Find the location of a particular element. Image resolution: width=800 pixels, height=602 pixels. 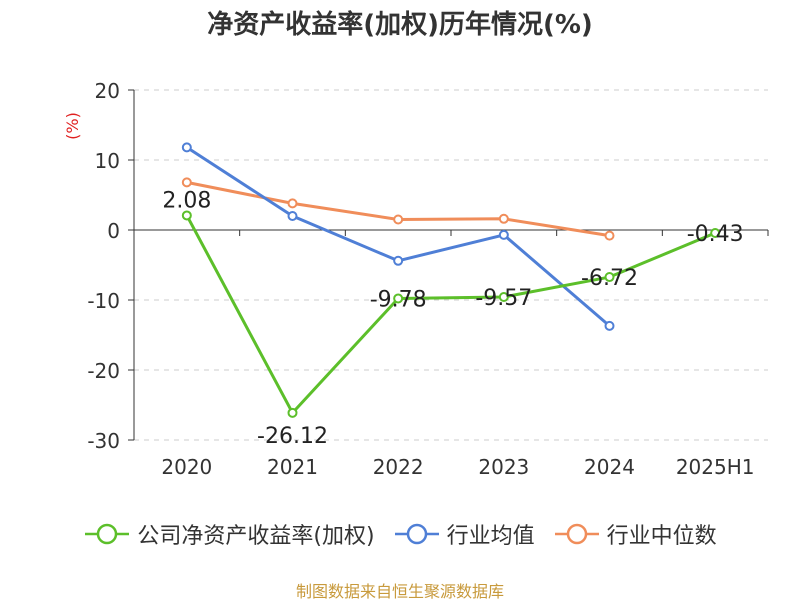

x-tick-label: 2023 is located at coordinates (503, 467).